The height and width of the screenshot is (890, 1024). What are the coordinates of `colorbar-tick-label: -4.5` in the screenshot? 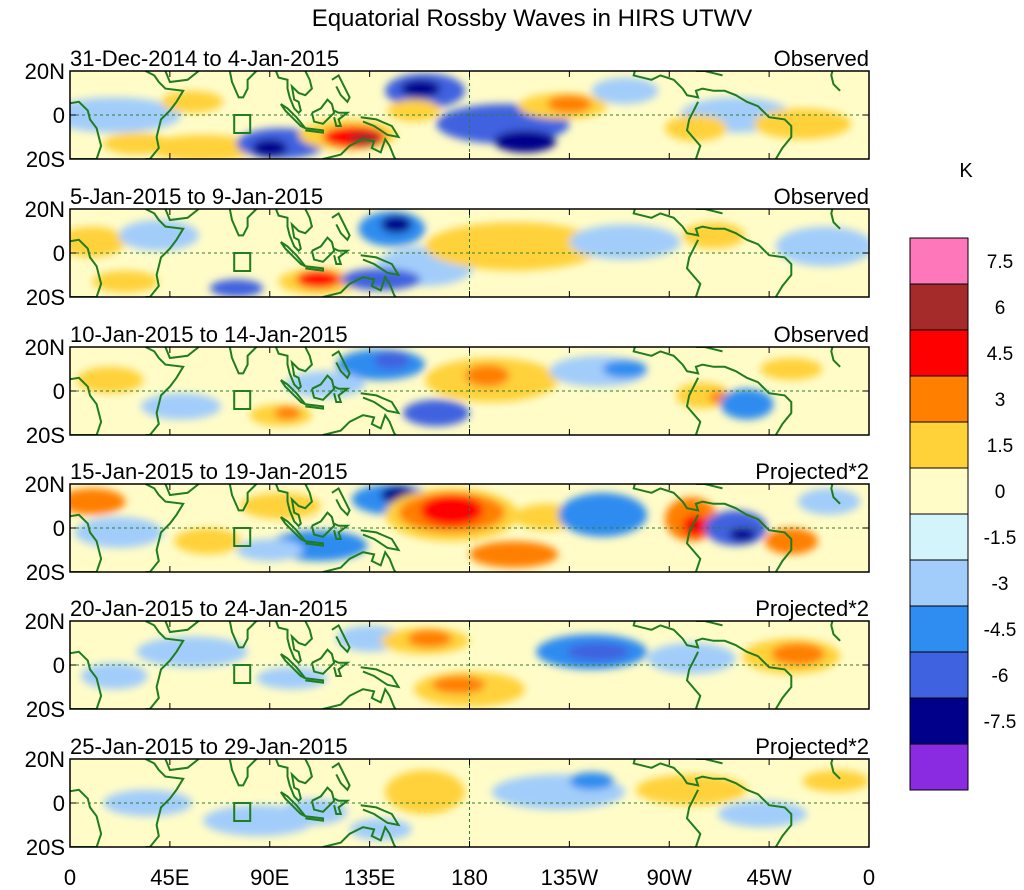 It's located at (1000, 630).